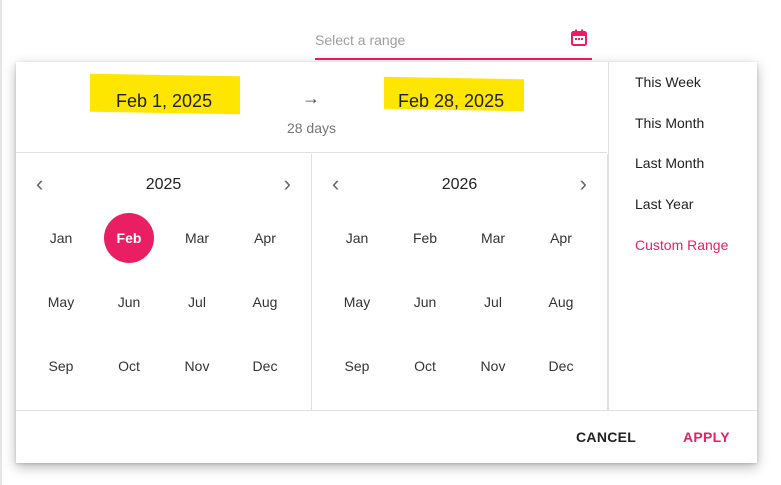 This screenshot has height=485, width=781. What do you see at coordinates (386, 436) in the screenshot?
I see `footer: CANCEL APPLY` at bounding box center [386, 436].